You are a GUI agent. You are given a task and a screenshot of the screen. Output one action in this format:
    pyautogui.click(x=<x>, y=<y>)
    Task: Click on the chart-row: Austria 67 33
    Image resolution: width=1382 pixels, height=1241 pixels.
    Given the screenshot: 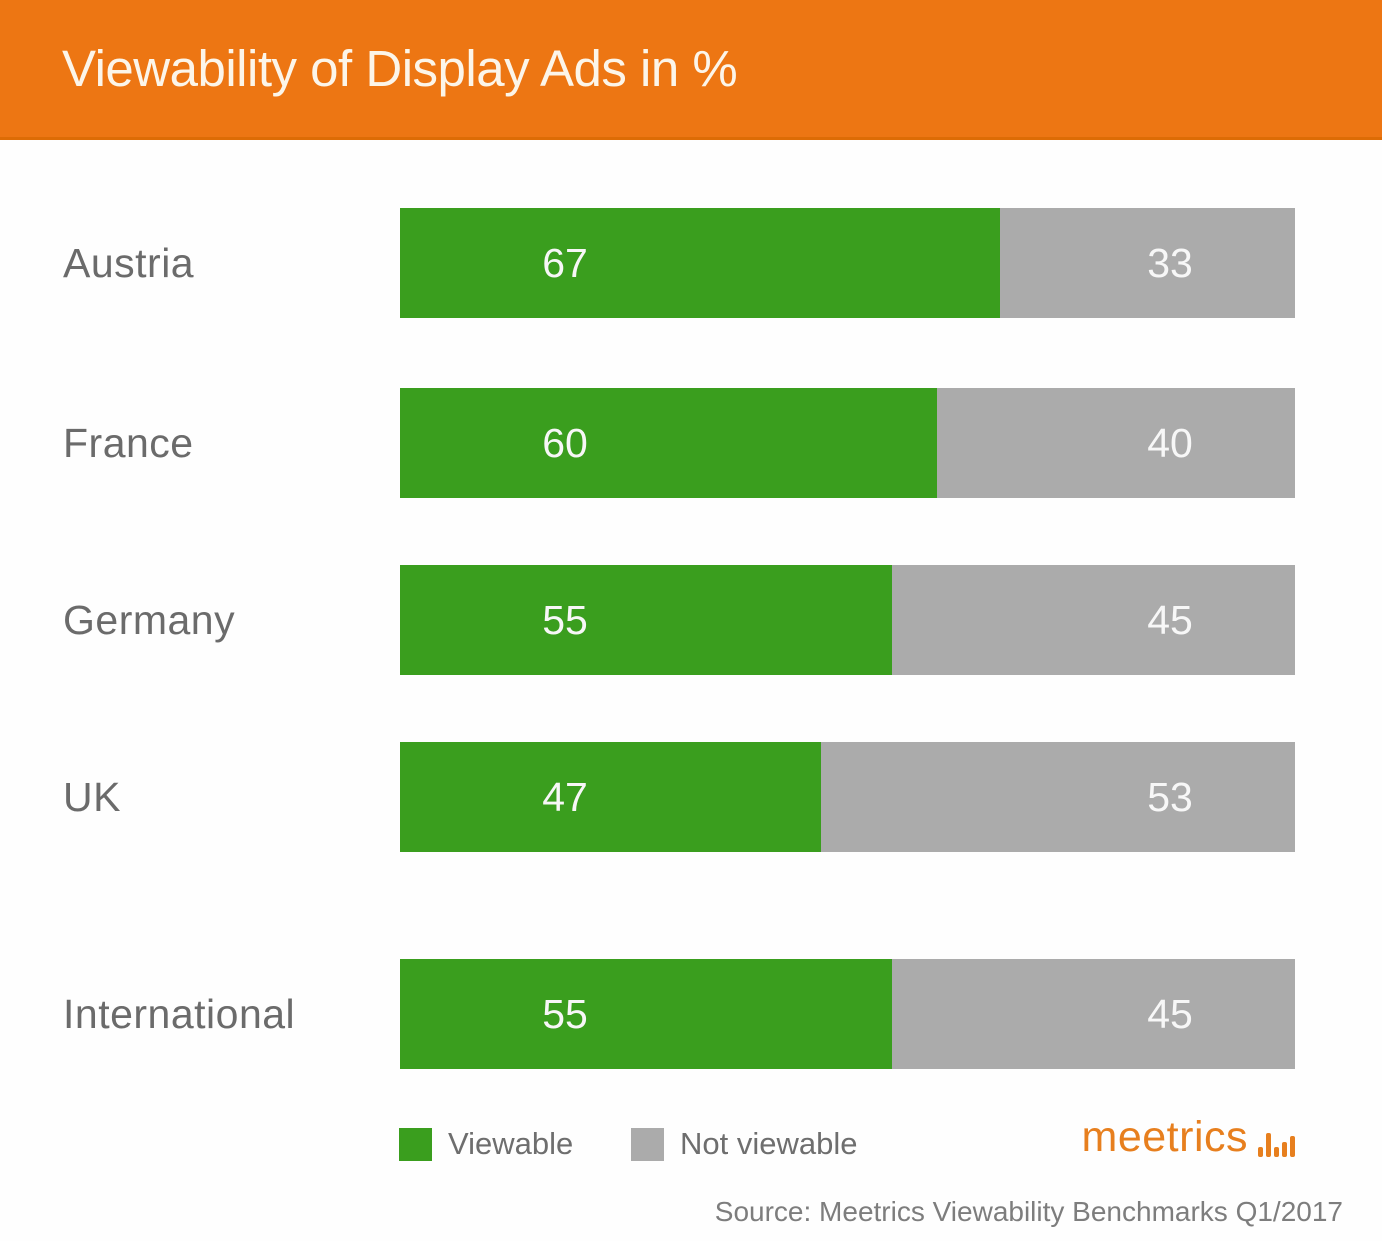 What is the action you would take?
    pyautogui.click(x=691, y=263)
    